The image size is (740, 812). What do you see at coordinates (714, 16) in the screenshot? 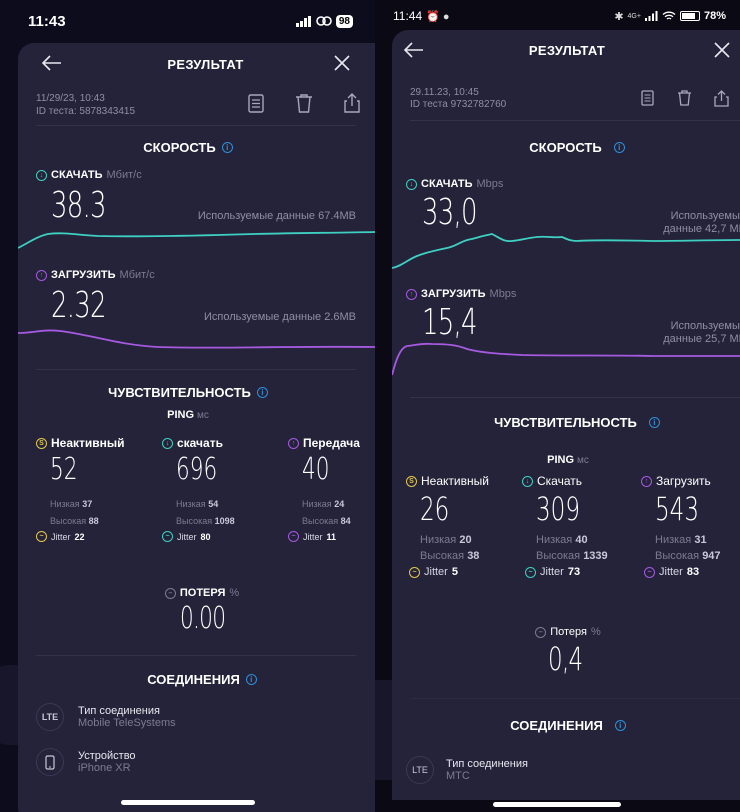
I see `battery-level: 78%` at bounding box center [714, 16].